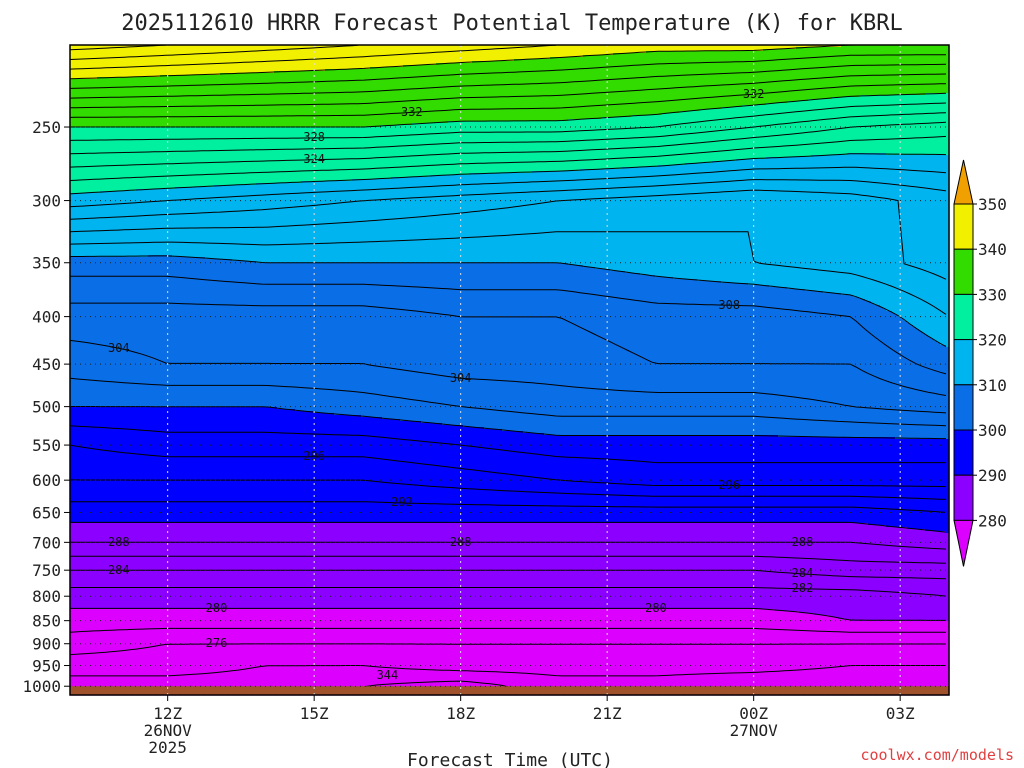 This screenshot has width=1024, height=768. What do you see at coordinates (118, 47) in the screenshot?
I see `contour-line` at bounding box center [118, 47].